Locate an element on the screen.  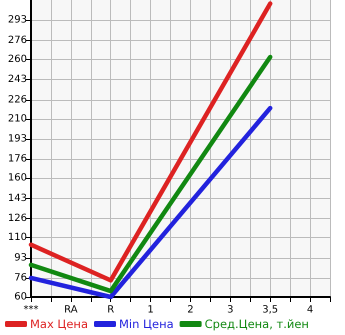
y-tick-label: 60 is located at coordinates (20, 297).